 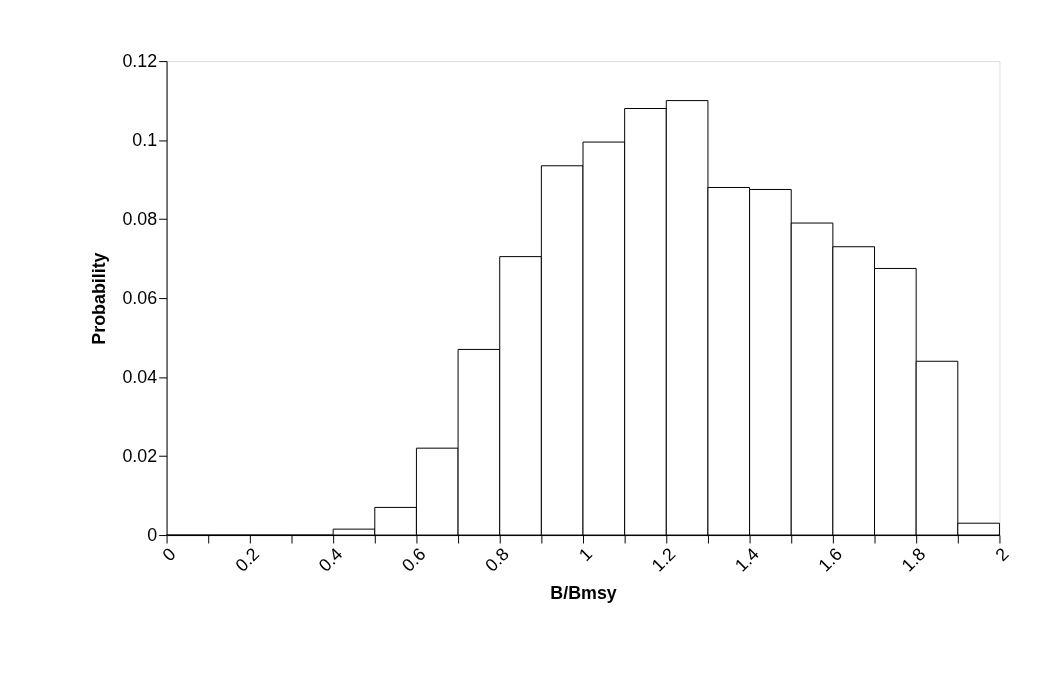 What do you see at coordinates (583, 593) in the screenshot?
I see `x-axis-title: B/Bmsy` at bounding box center [583, 593].